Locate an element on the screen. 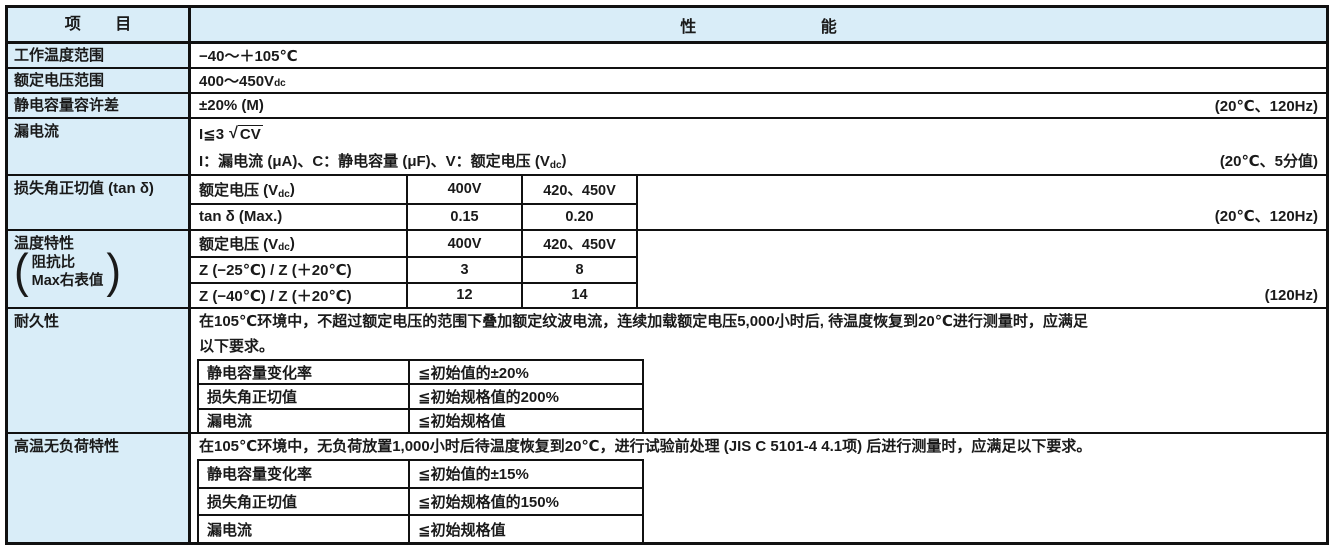 This screenshot has height=549, width=1334. item-label-temp-char: 温度特性 ( 阻抗比 Max右表值 ) is located at coordinates (99, 269).